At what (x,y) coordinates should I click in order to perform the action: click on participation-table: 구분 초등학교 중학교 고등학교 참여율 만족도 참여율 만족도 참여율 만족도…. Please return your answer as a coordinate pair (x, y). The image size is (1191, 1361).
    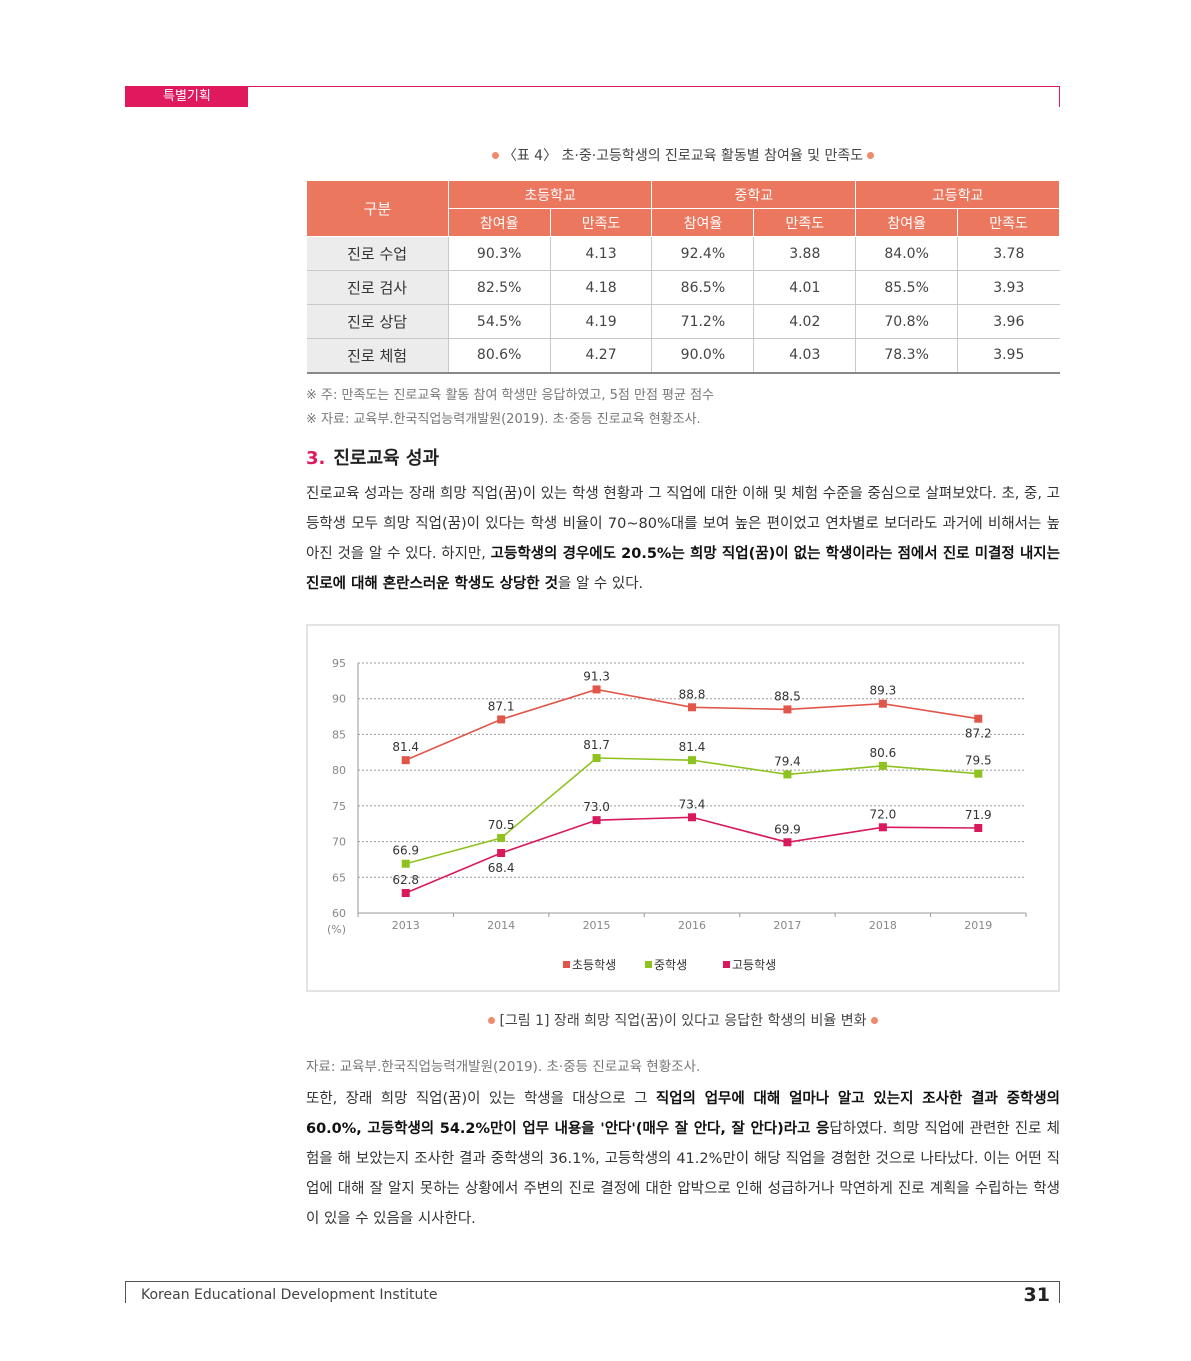
    Looking at the image, I should click on (683, 277).